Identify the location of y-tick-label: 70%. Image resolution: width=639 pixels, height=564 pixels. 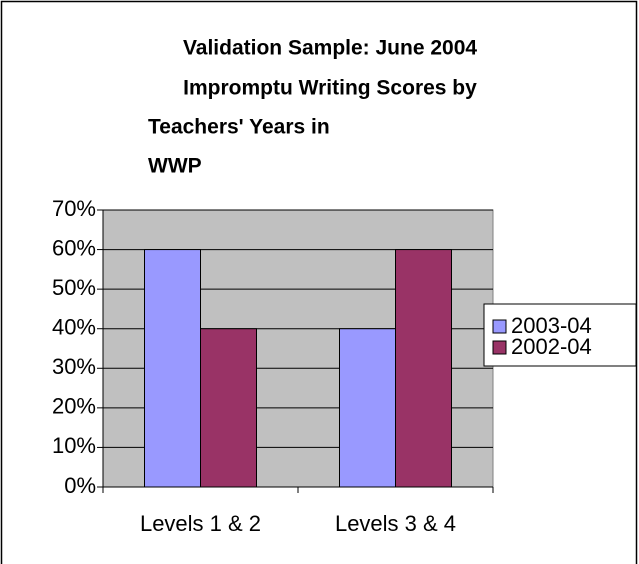
(74, 208).